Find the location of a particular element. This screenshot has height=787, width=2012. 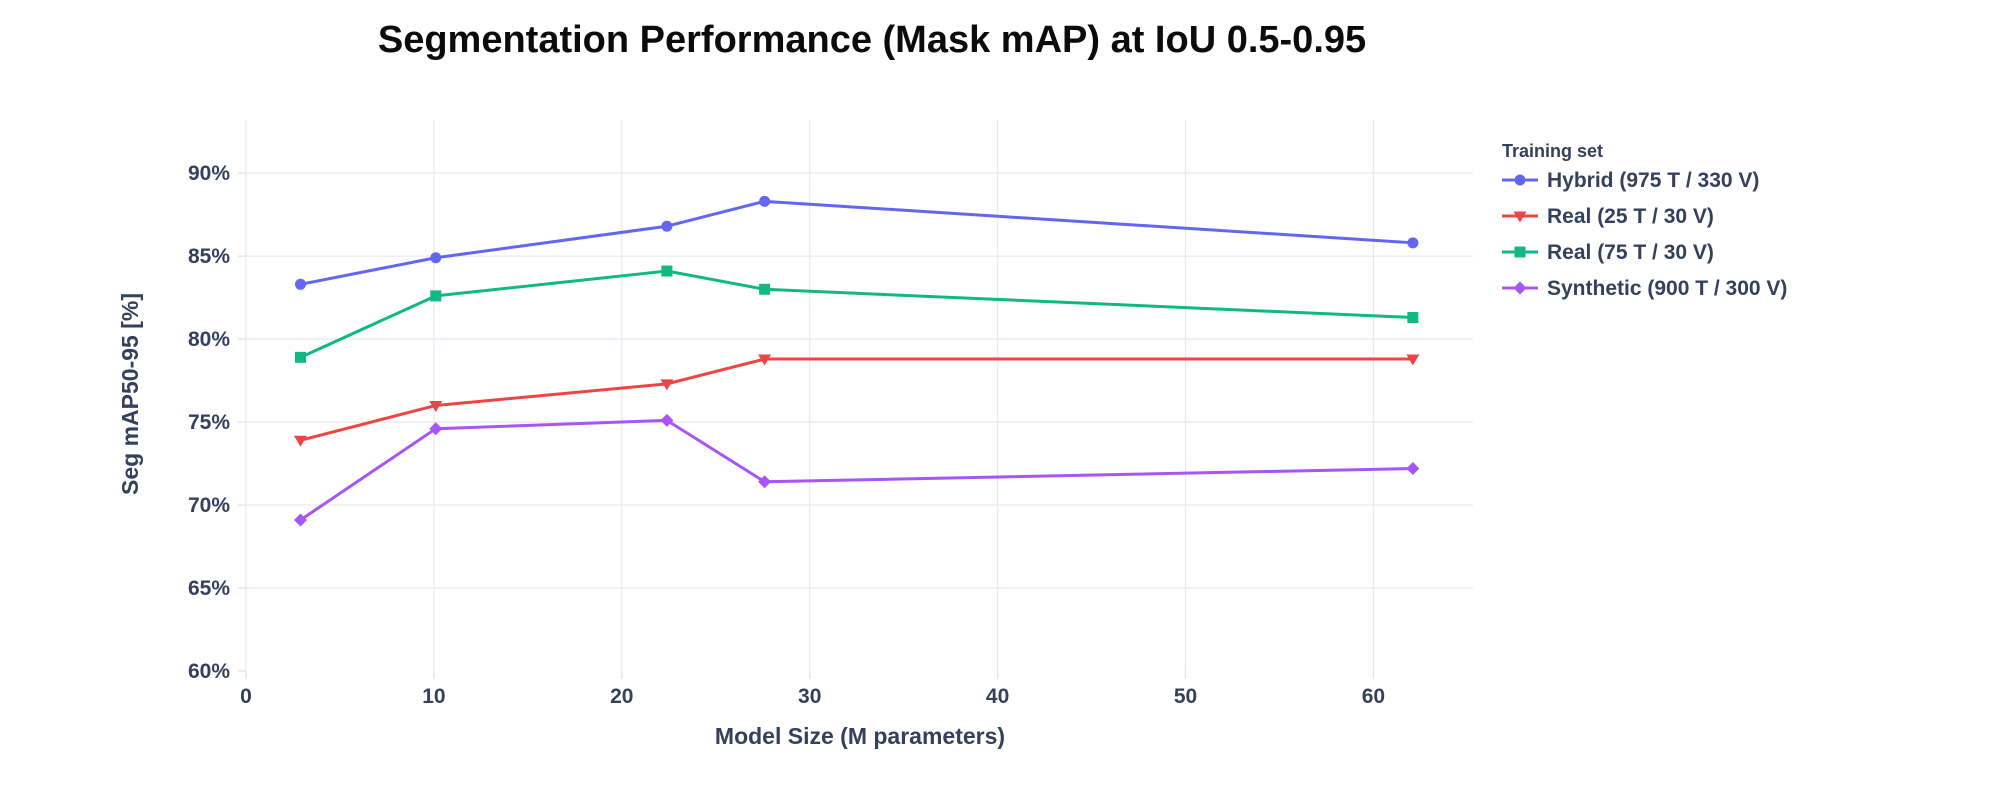

legend-item-1: Real (25 T / 30 V) is located at coordinates (1608, 216).